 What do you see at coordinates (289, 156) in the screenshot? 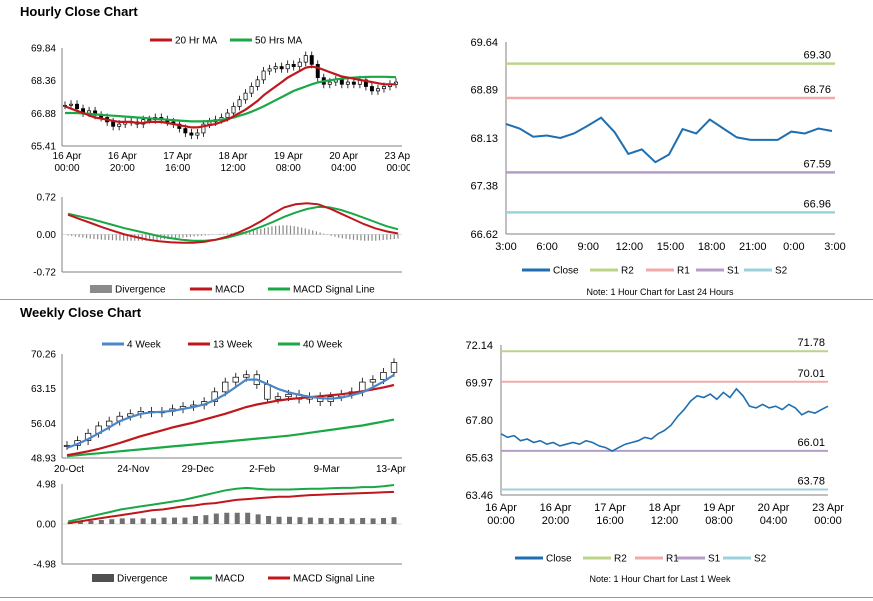
I see `x-tick-label: 19 Apr` at bounding box center [289, 156].